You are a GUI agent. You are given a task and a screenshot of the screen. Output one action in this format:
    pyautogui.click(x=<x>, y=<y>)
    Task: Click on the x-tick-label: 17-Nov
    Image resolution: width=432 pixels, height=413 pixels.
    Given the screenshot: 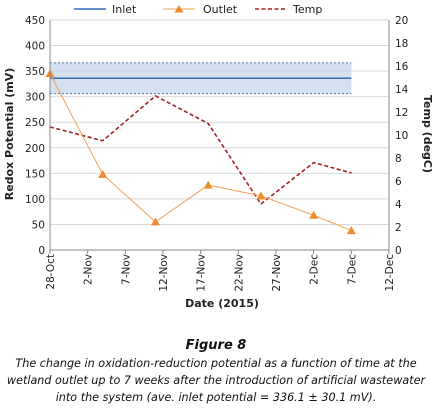 What is the action you would take?
    pyautogui.click(x=202, y=273)
    